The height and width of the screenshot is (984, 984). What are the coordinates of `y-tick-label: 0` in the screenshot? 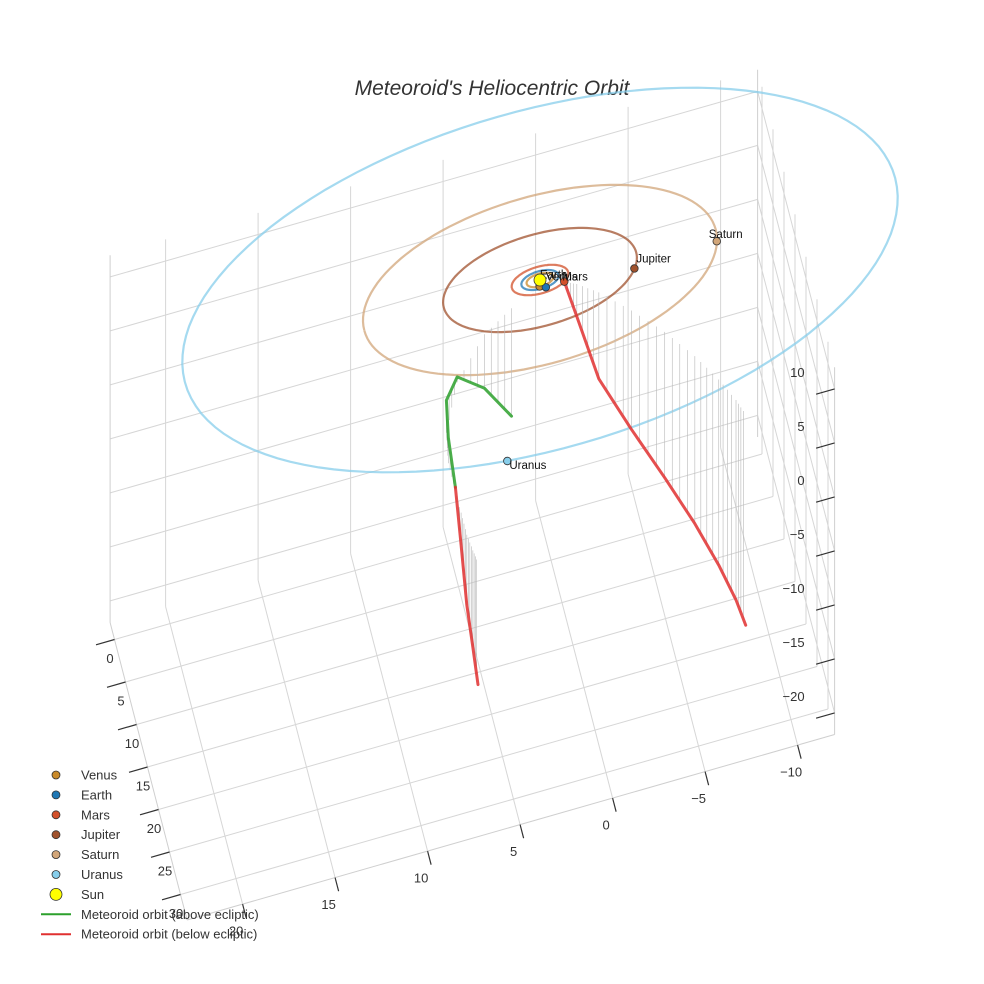 It's located at (109, 658).